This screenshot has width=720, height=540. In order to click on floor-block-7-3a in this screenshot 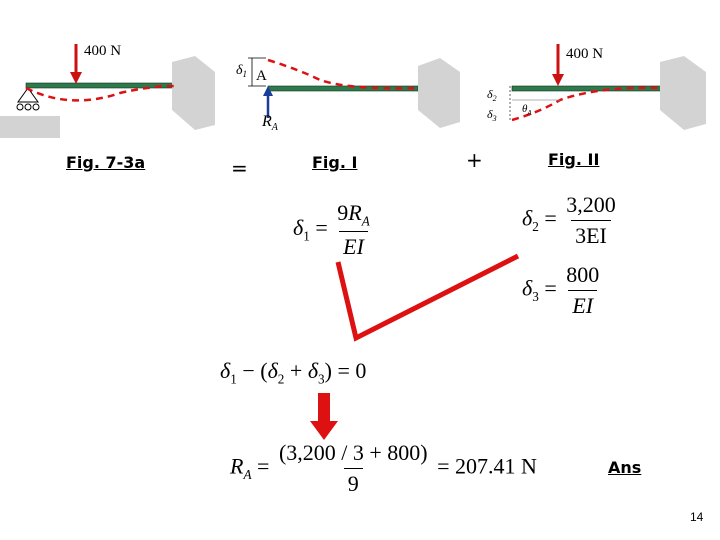, I will do `click(30, 127)`.